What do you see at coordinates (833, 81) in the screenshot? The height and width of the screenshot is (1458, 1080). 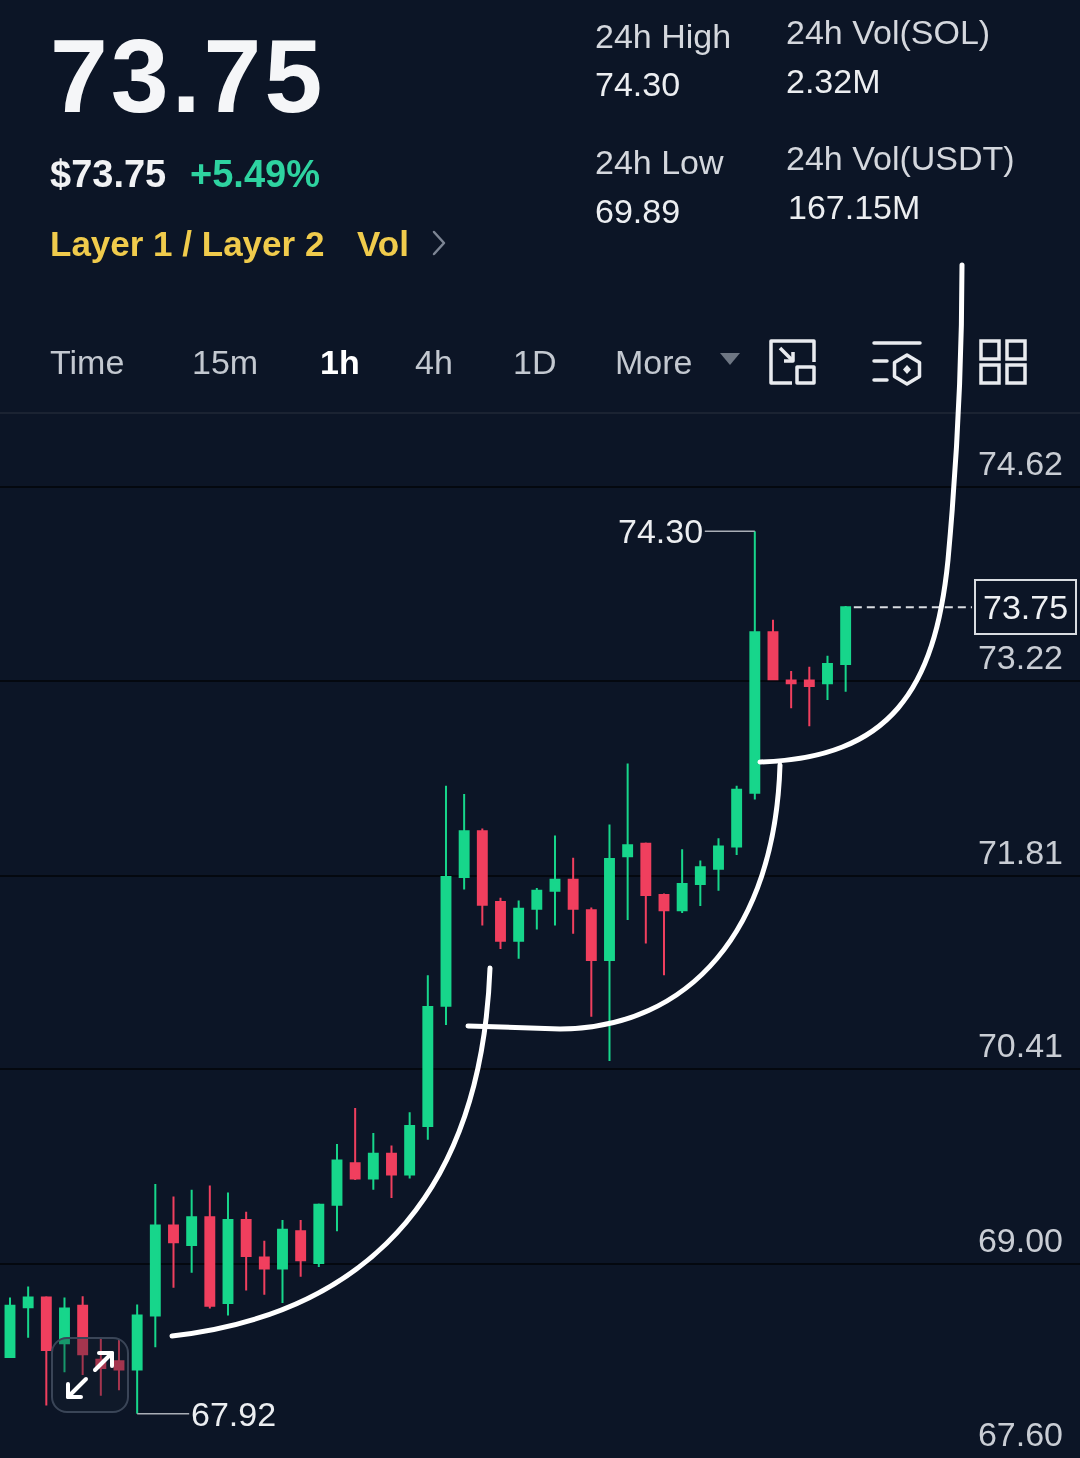 I see `text: 2.32M` at bounding box center [833, 81].